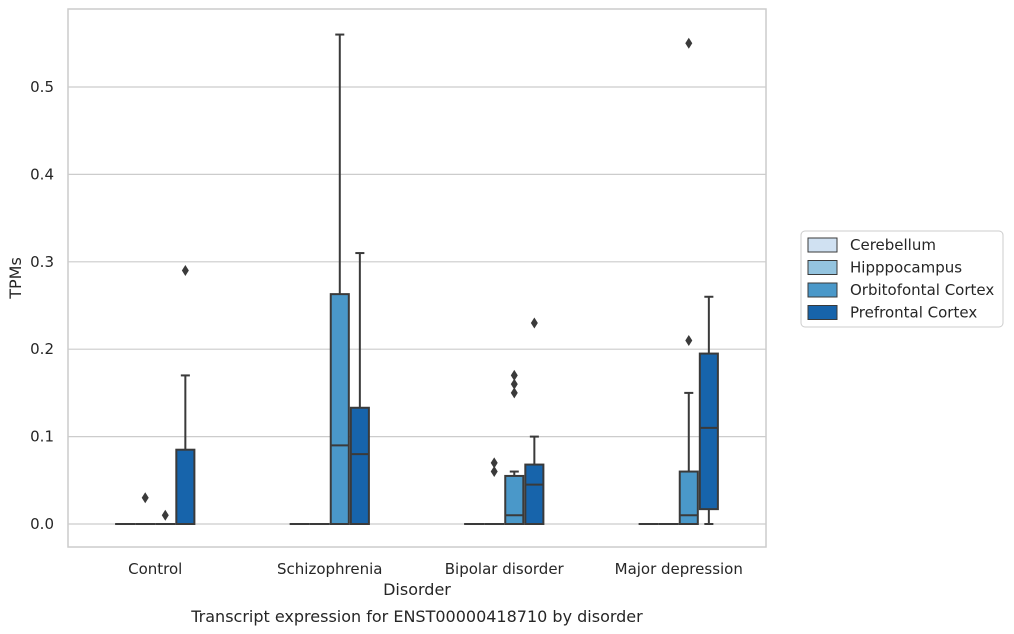  What do you see at coordinates (417, 589) in the screenshot?
I see `x-axis-label: Disorder` at bounding box center [417, 589].